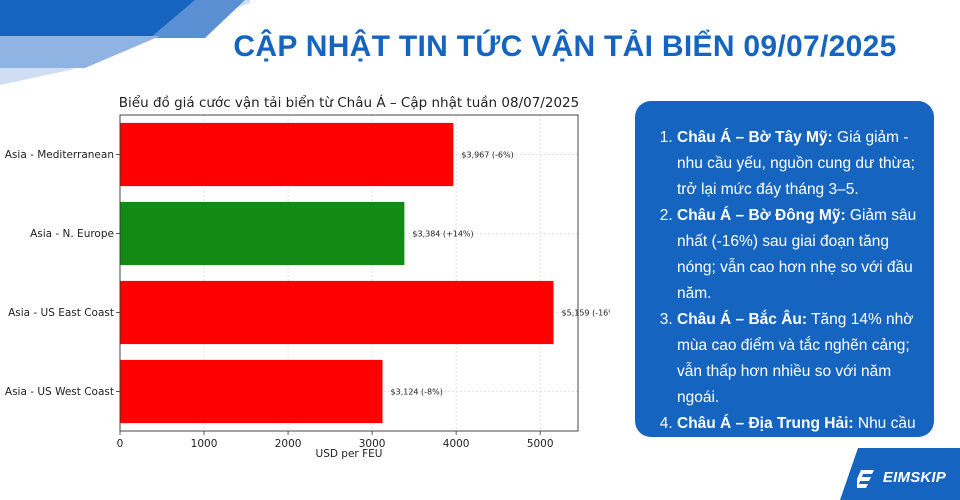 The width and height of the screenshot is (960, 500). Describe the element at coordinates (61, 313) in the screenshot. I see `y-tick-label: Asia - US East Coast` at that location.